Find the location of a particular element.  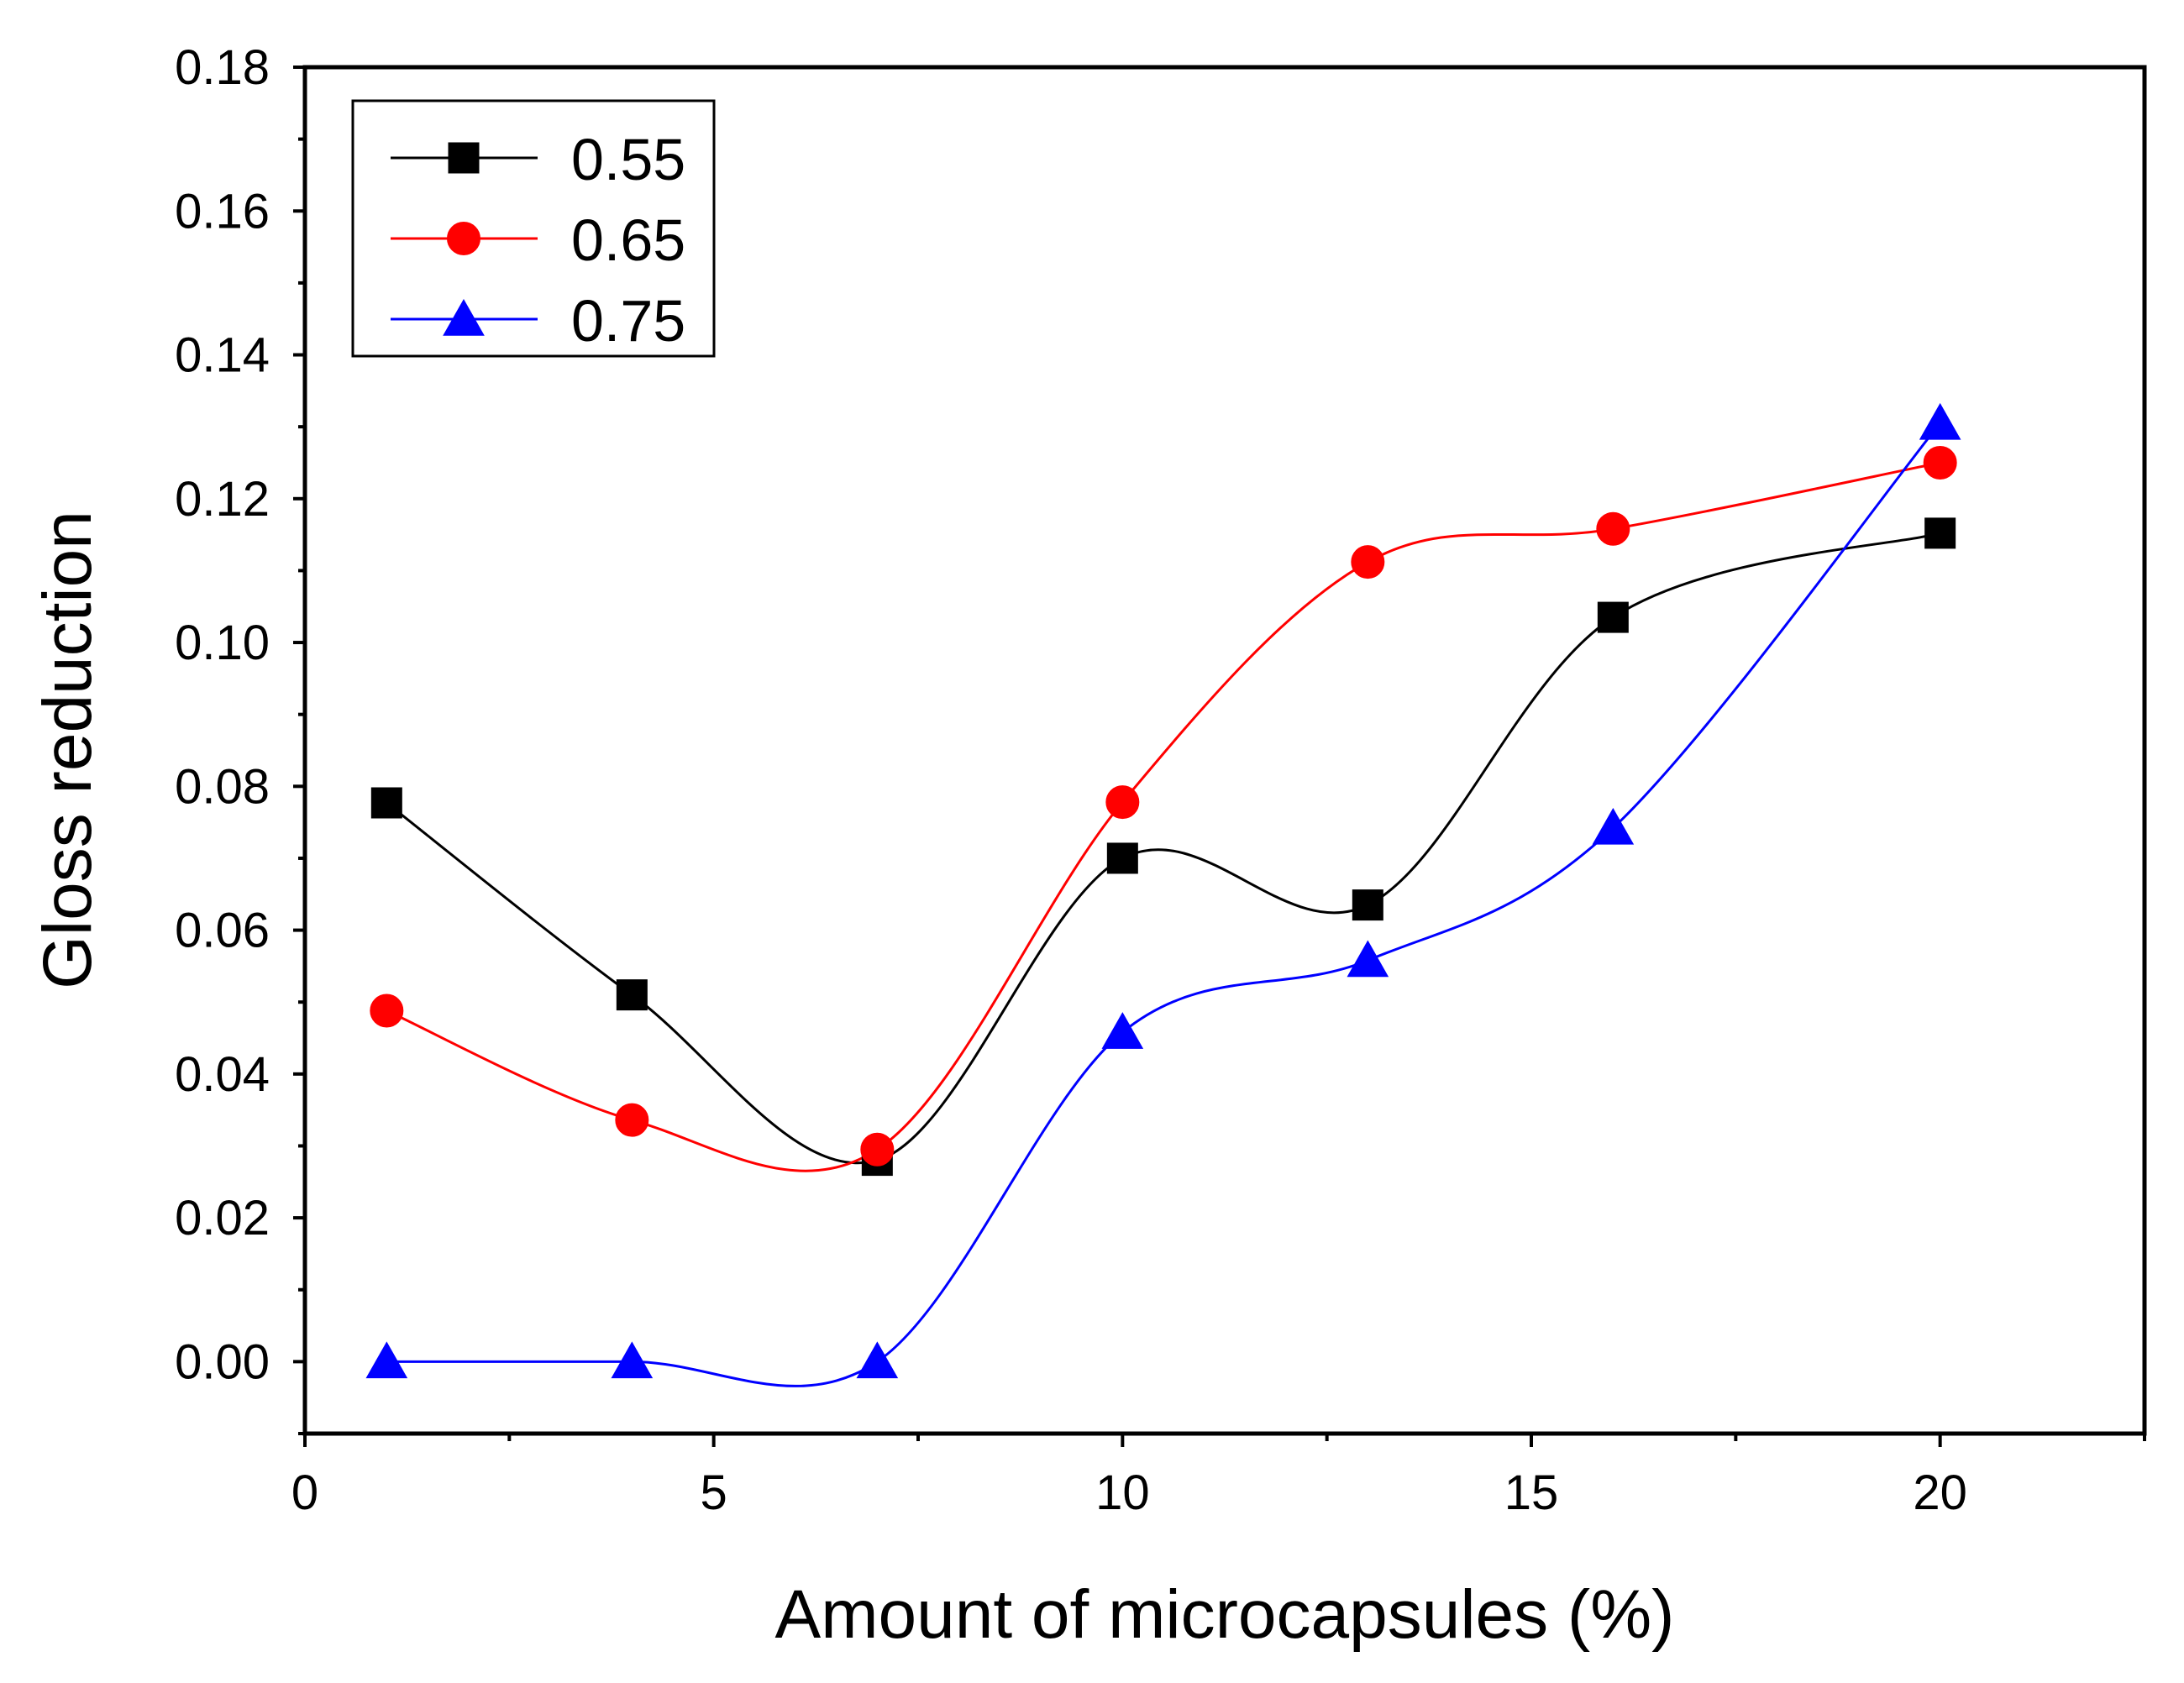

y-tick-label: 0.00 is located at coordinates (222, 1361).